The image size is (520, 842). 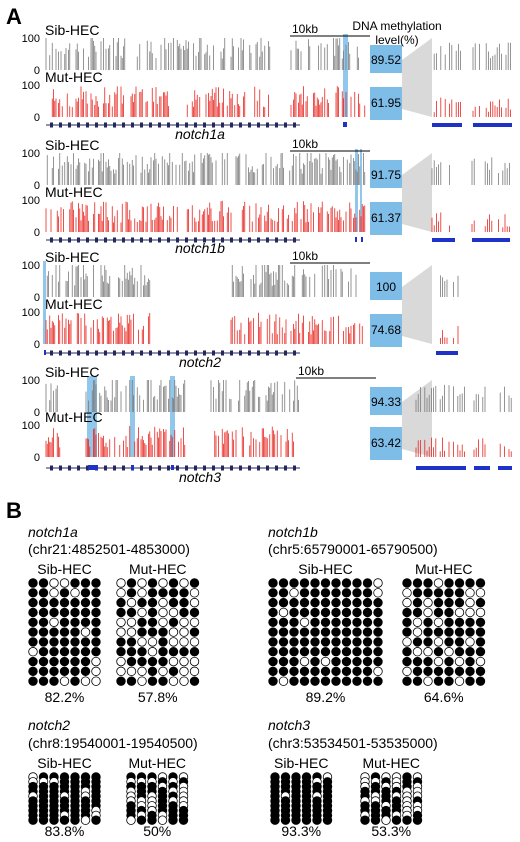 What do you see at coordinates (157, 831) in the screenshot?
I see `block-mut-percent: 50%` at bounding box center [157, 831].